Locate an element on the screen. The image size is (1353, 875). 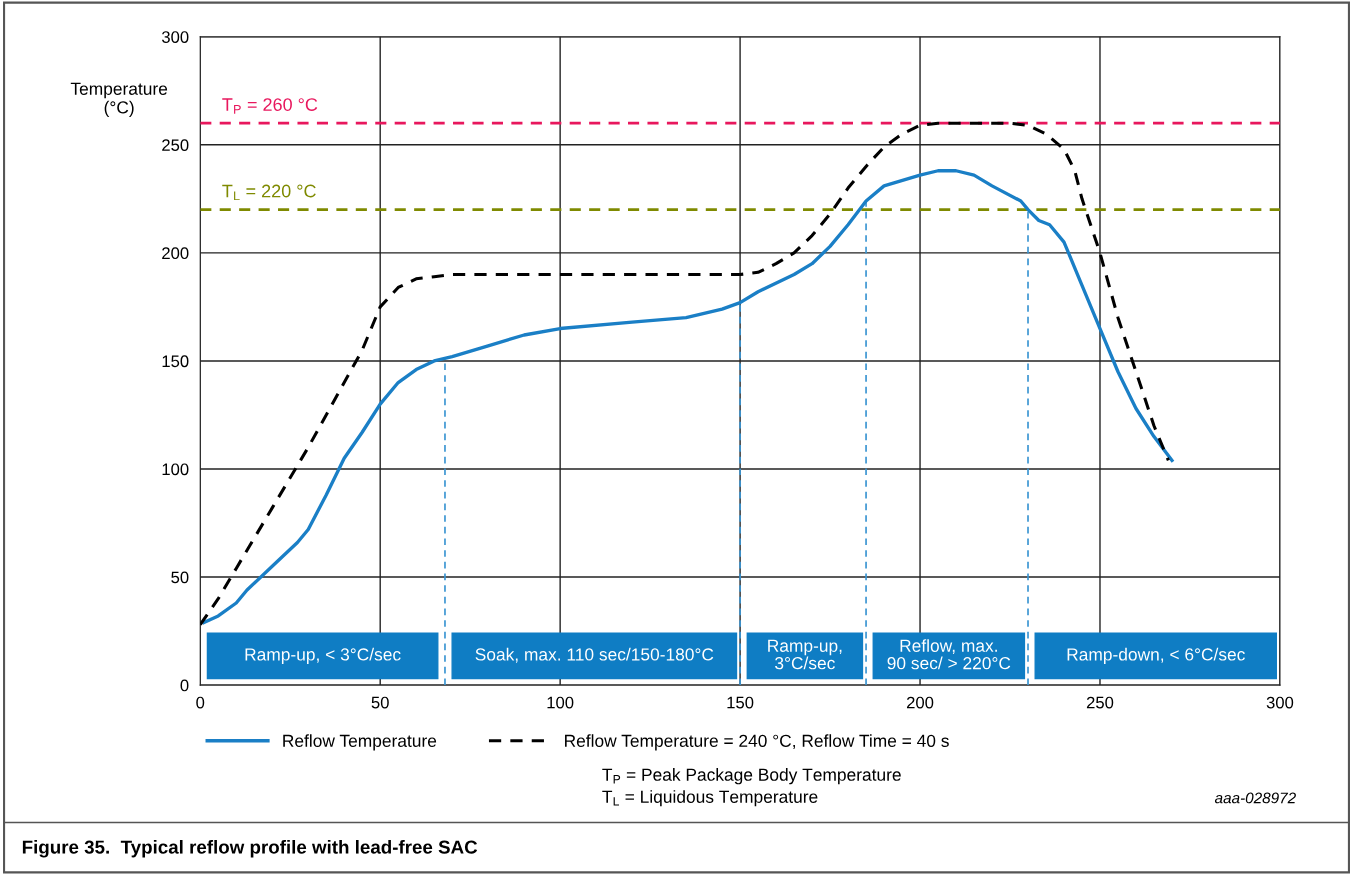
legend-label: Reflow Temperature = 240 °C, Reflow Time = 40 s is located at coordinates (757, 742).